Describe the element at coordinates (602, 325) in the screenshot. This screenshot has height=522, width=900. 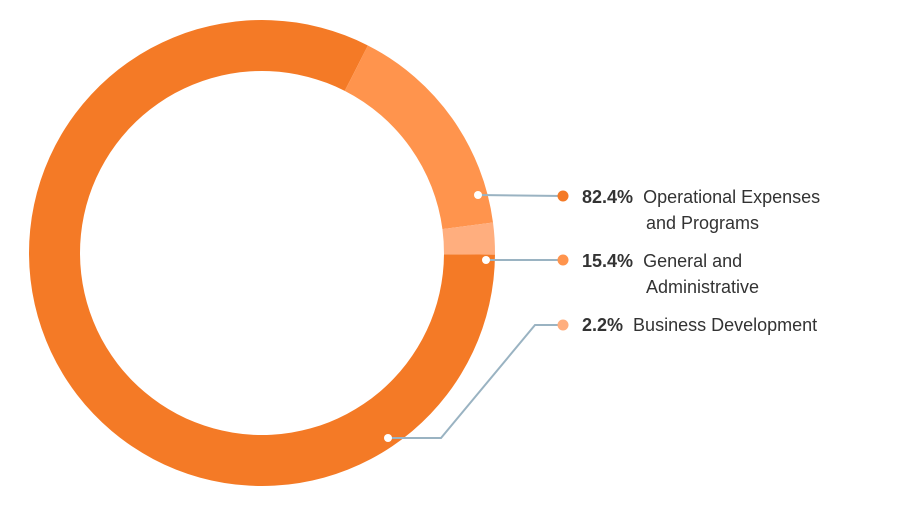
I see `slice-percent-business-development: 2.2%` at that location.